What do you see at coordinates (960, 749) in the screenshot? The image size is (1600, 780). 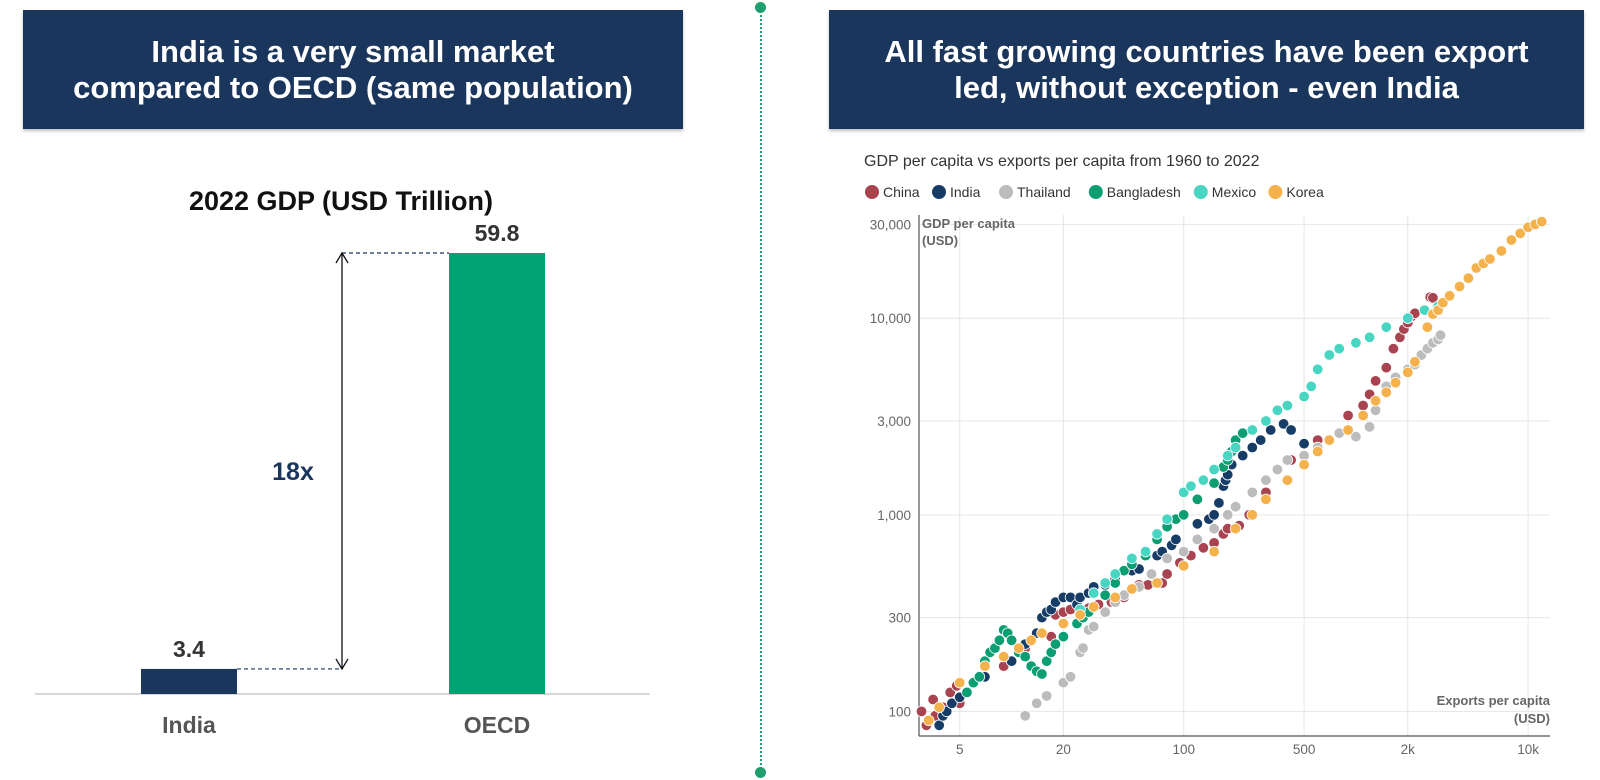 I see `x-tick-label: 5` at bounding box center [960, 749].